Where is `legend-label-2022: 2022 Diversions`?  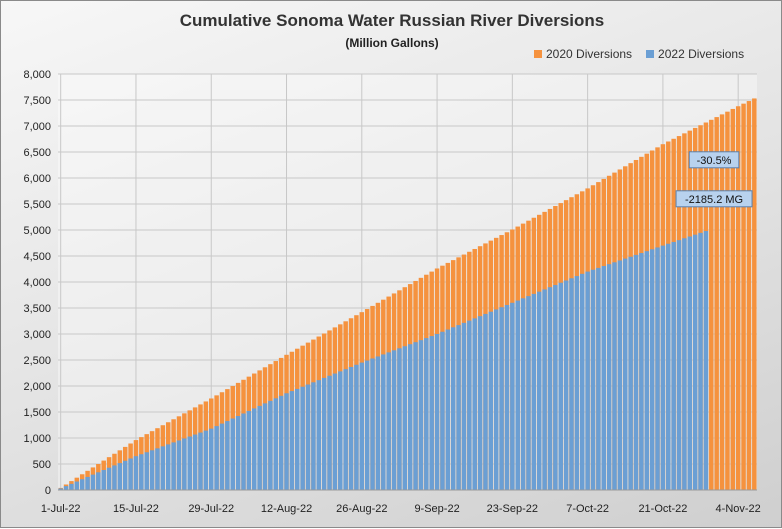
legend-label-2022: 2022 Diversions is located at coordinates (701, 54).